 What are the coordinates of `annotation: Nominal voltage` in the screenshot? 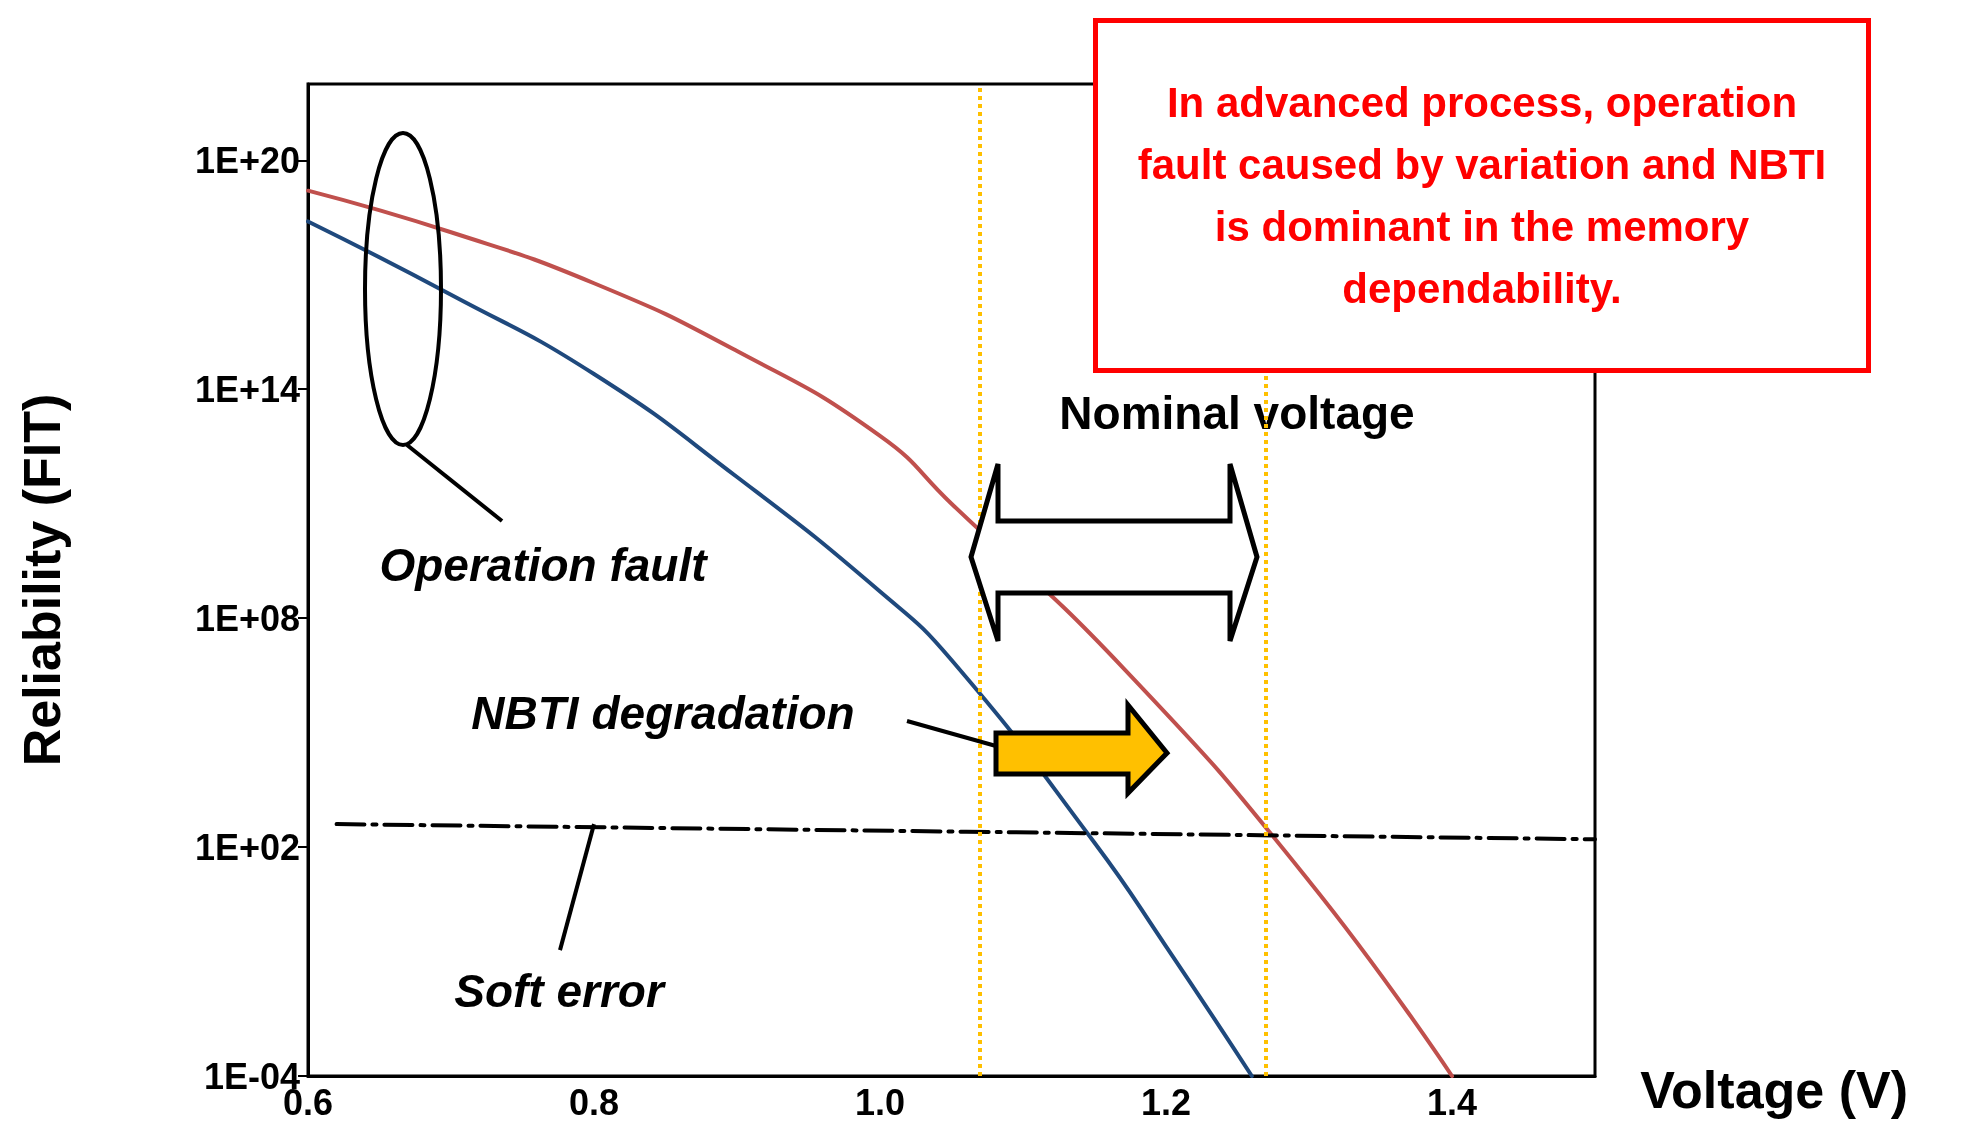 It's located at (1237, 413).